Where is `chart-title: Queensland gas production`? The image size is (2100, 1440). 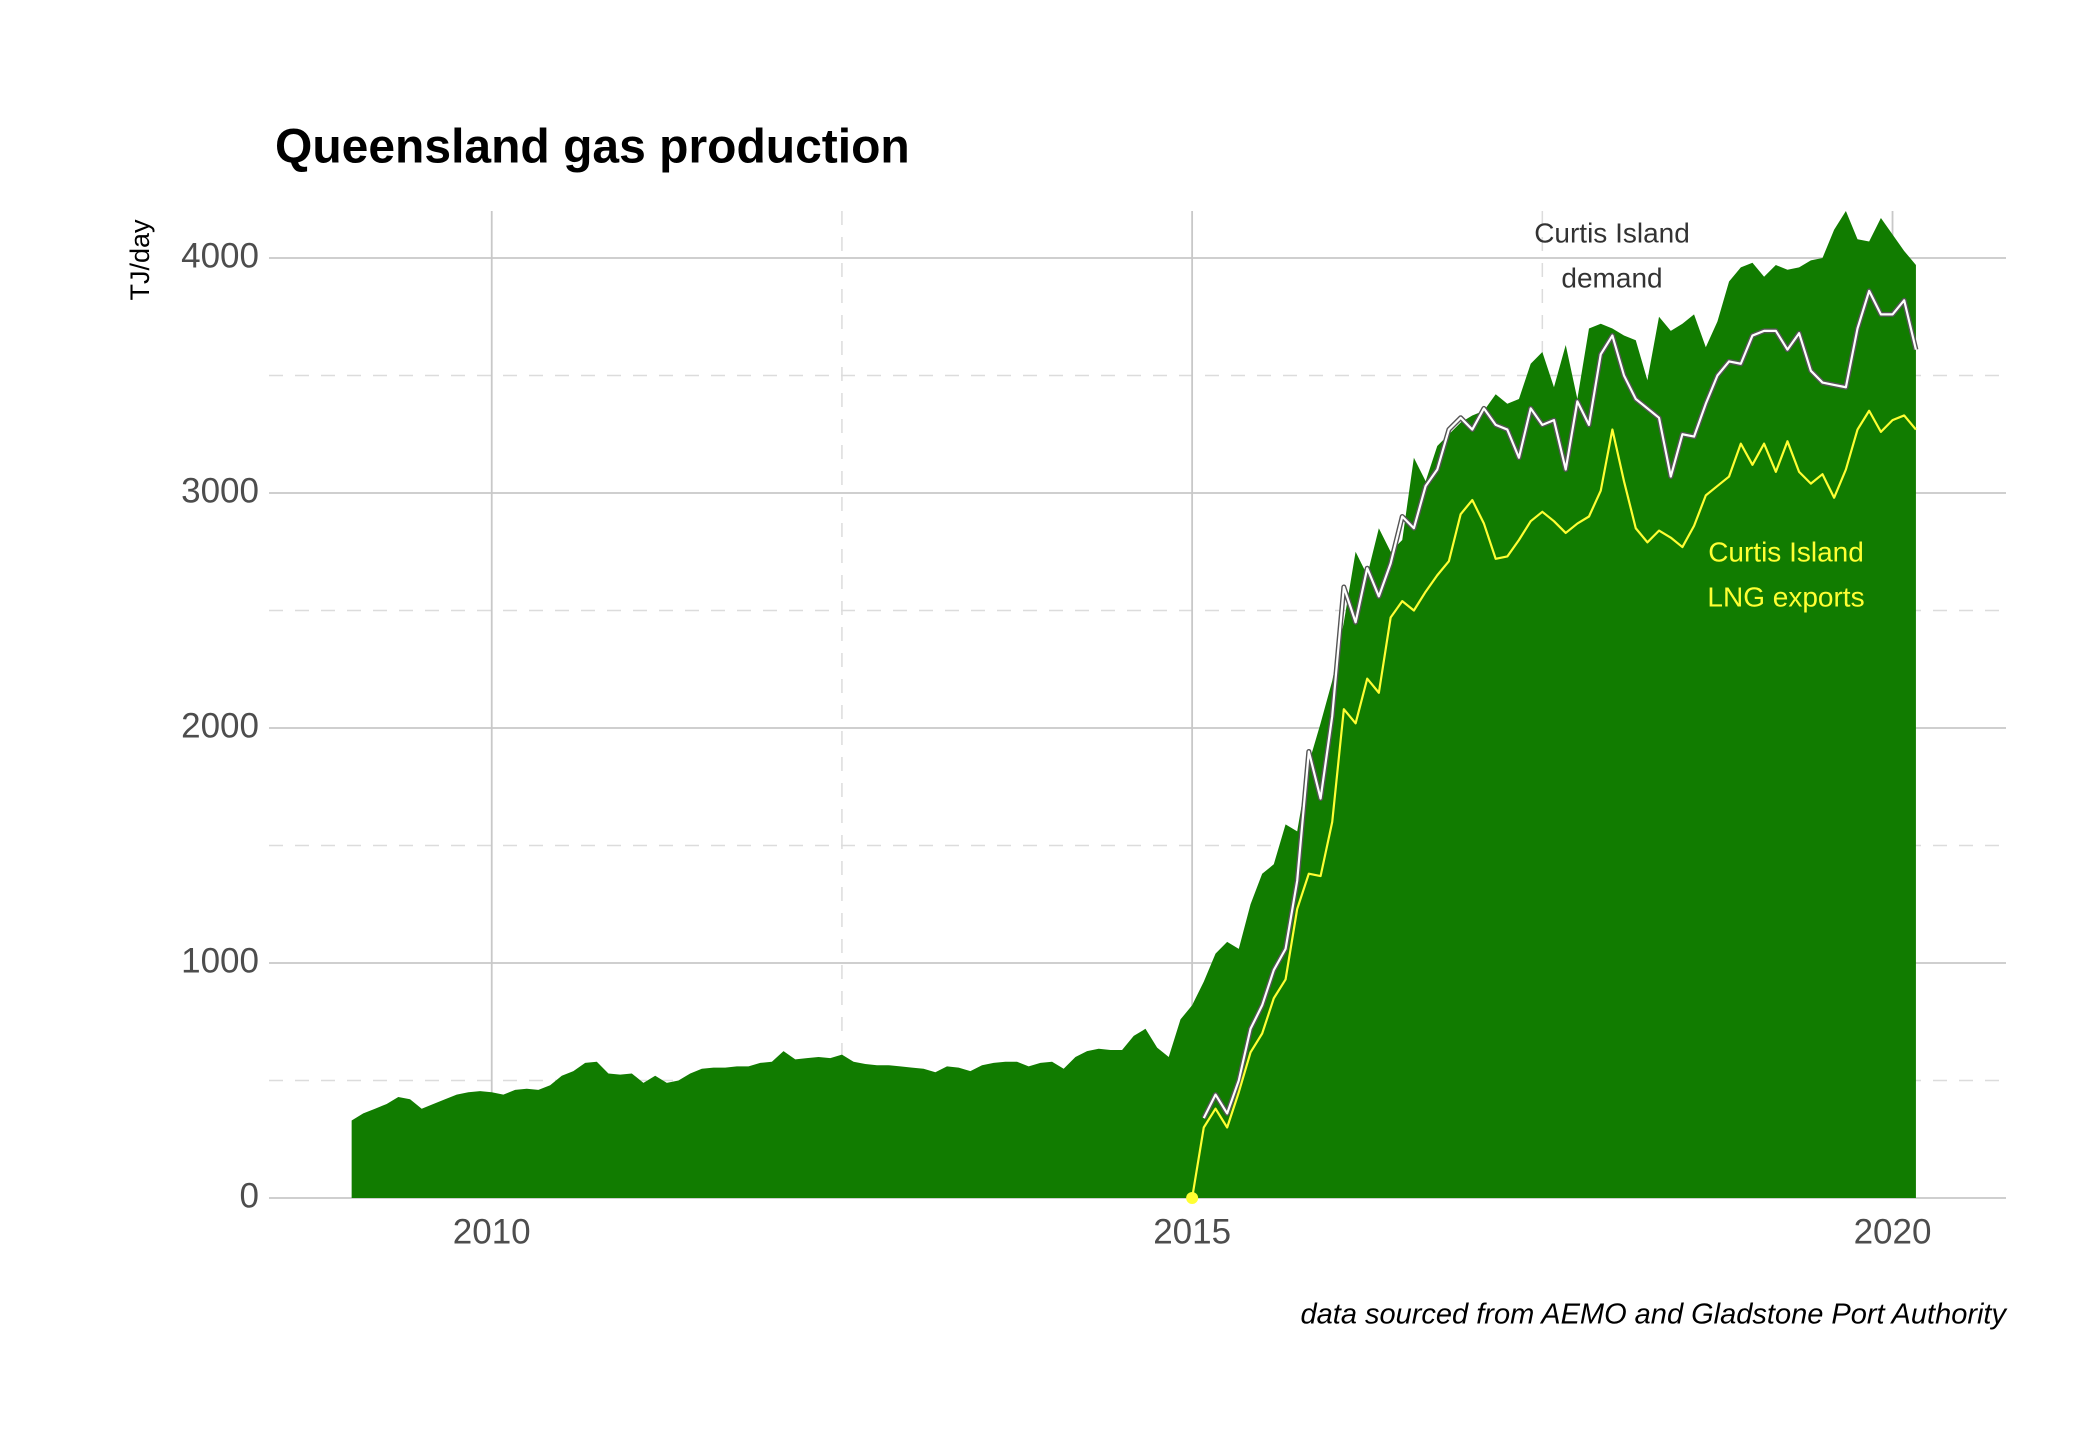 chart-title: Queensland gas production is located at coordinates (592, 147).